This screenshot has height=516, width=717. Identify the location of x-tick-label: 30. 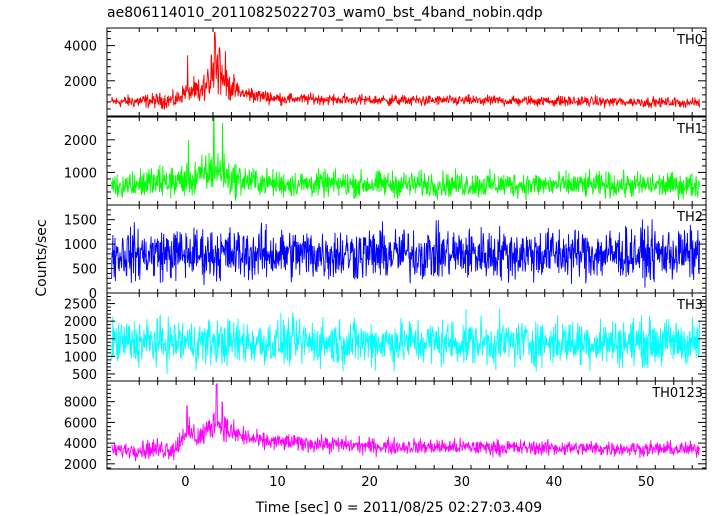
(462, 482).